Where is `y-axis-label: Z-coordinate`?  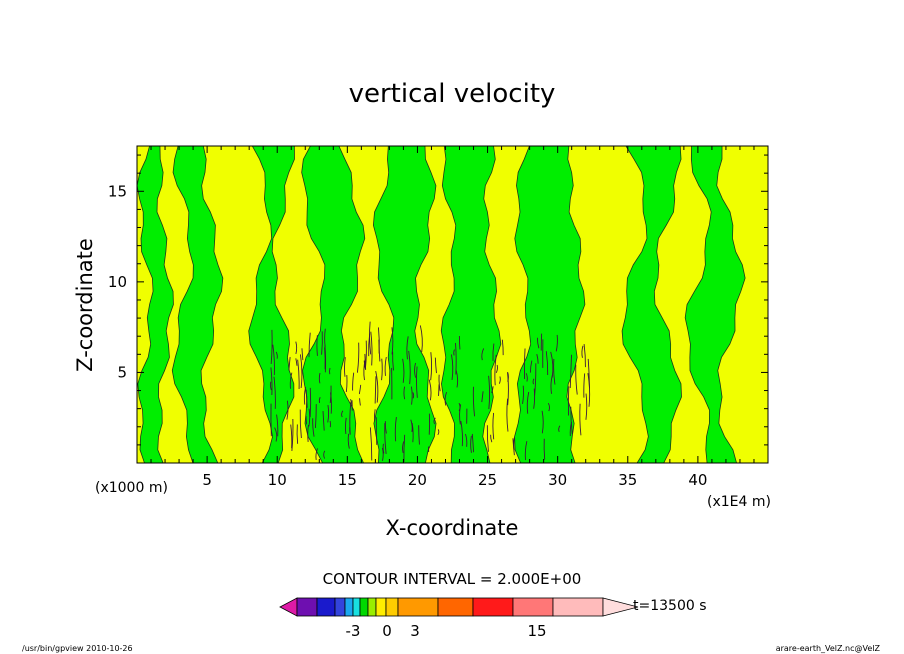 y-axis-label: Z-coordinate is located at coordinates (85, 305).